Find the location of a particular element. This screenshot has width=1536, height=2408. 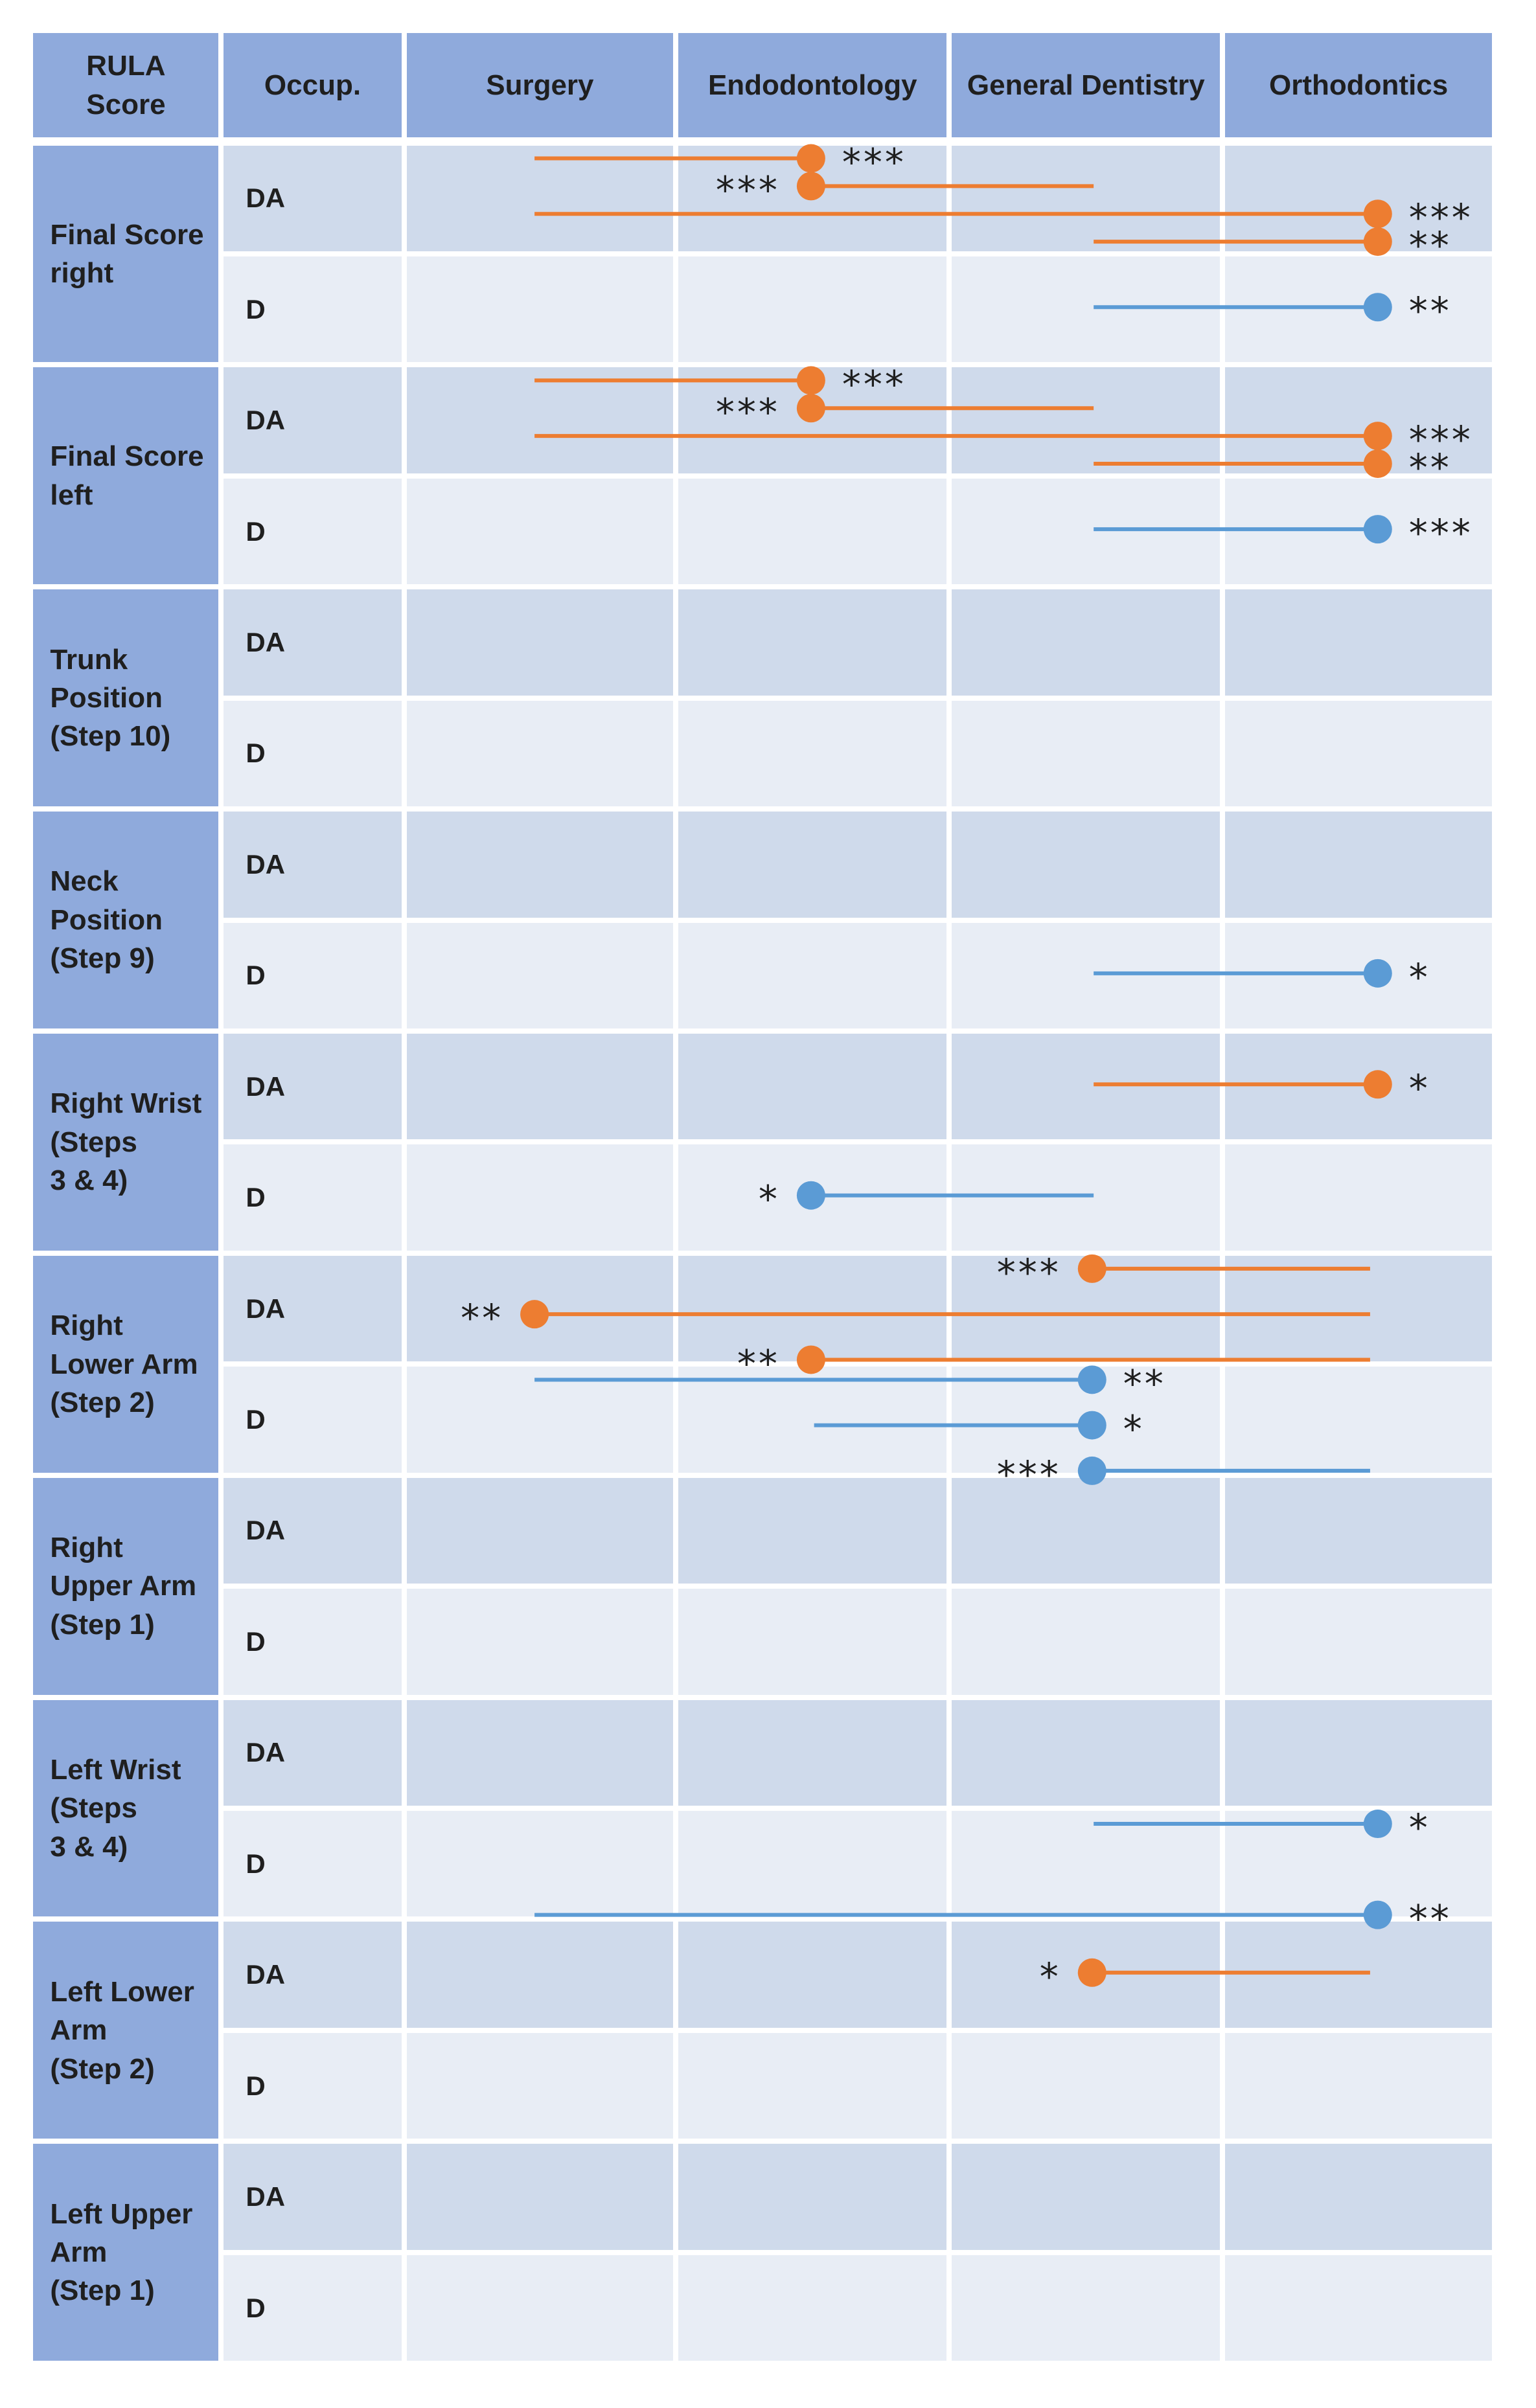

group-label-label: Left Lower Arm (Step 2) is located at coordinates (122, 2030).